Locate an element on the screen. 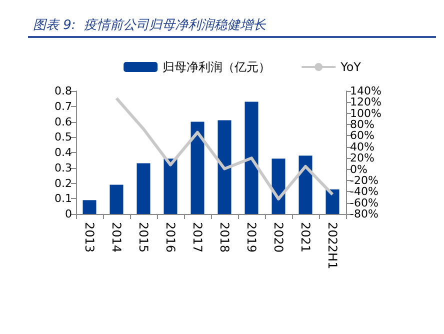 Image resolution: width=444 pixels, height=334 pixels. y2-tick-label: 40% is located at coordinates (362, 147).